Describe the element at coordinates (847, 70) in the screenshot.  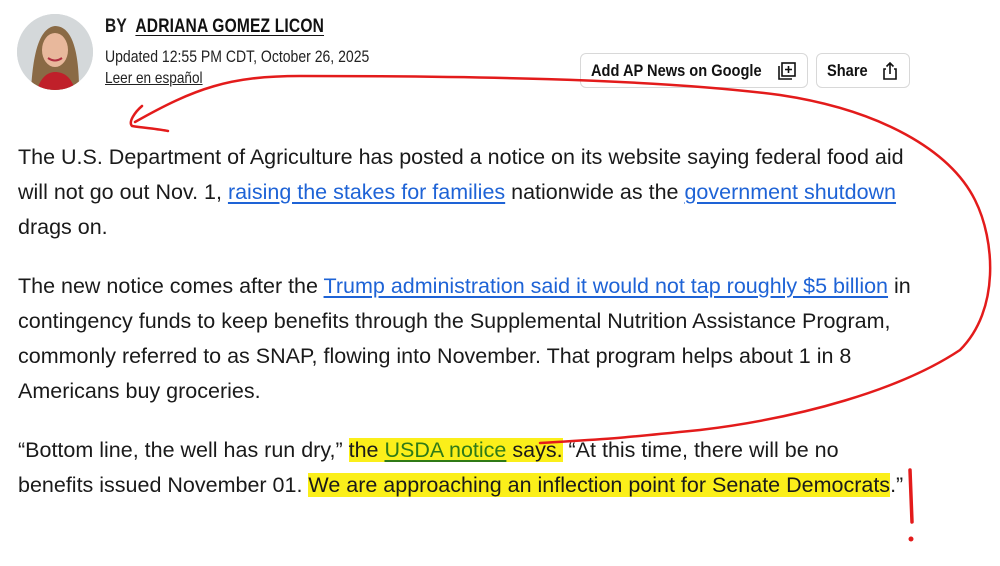
I see `share-label: Share` at that location.